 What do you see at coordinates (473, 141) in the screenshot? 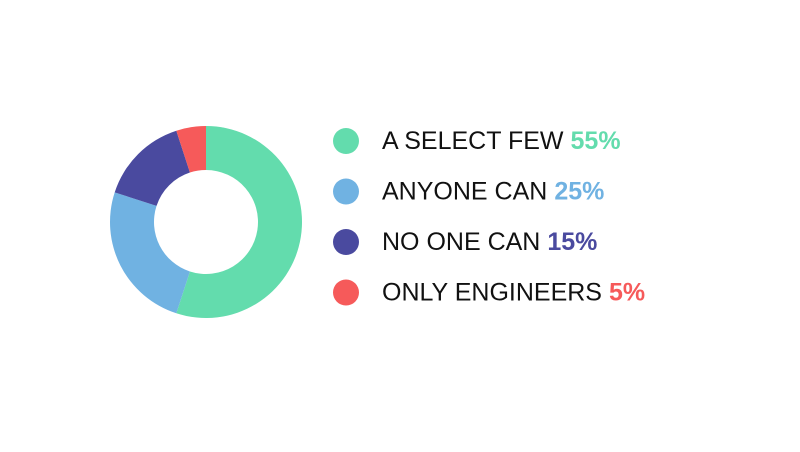
I see `legend-category: A SELECT FEW` at bounding box center [473, 141].